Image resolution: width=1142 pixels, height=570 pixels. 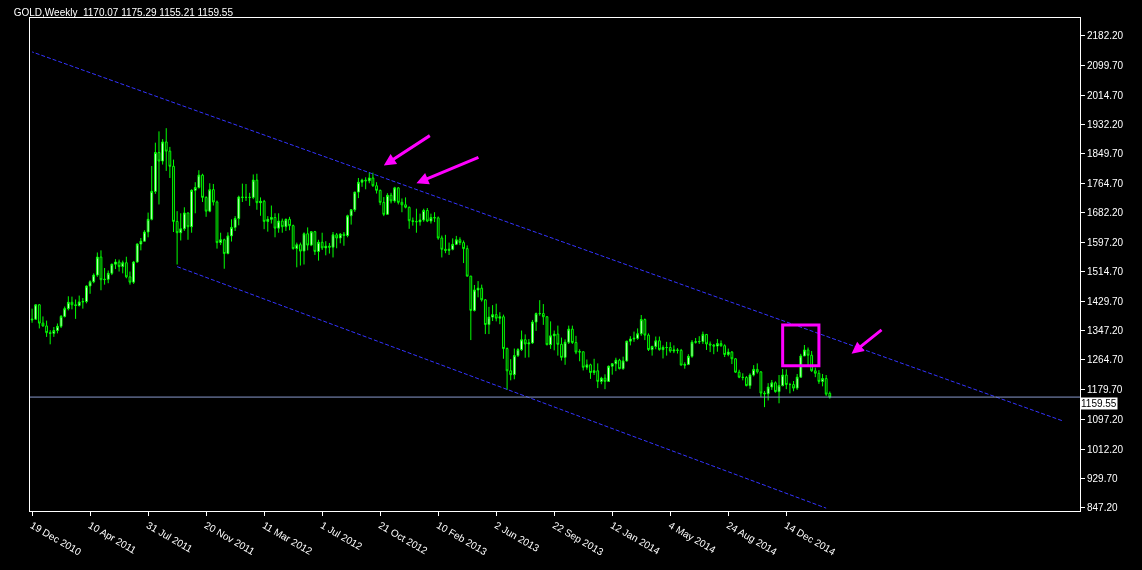 I want to click on y-tick-label: 1347.20, so click(x=1105, y=331).